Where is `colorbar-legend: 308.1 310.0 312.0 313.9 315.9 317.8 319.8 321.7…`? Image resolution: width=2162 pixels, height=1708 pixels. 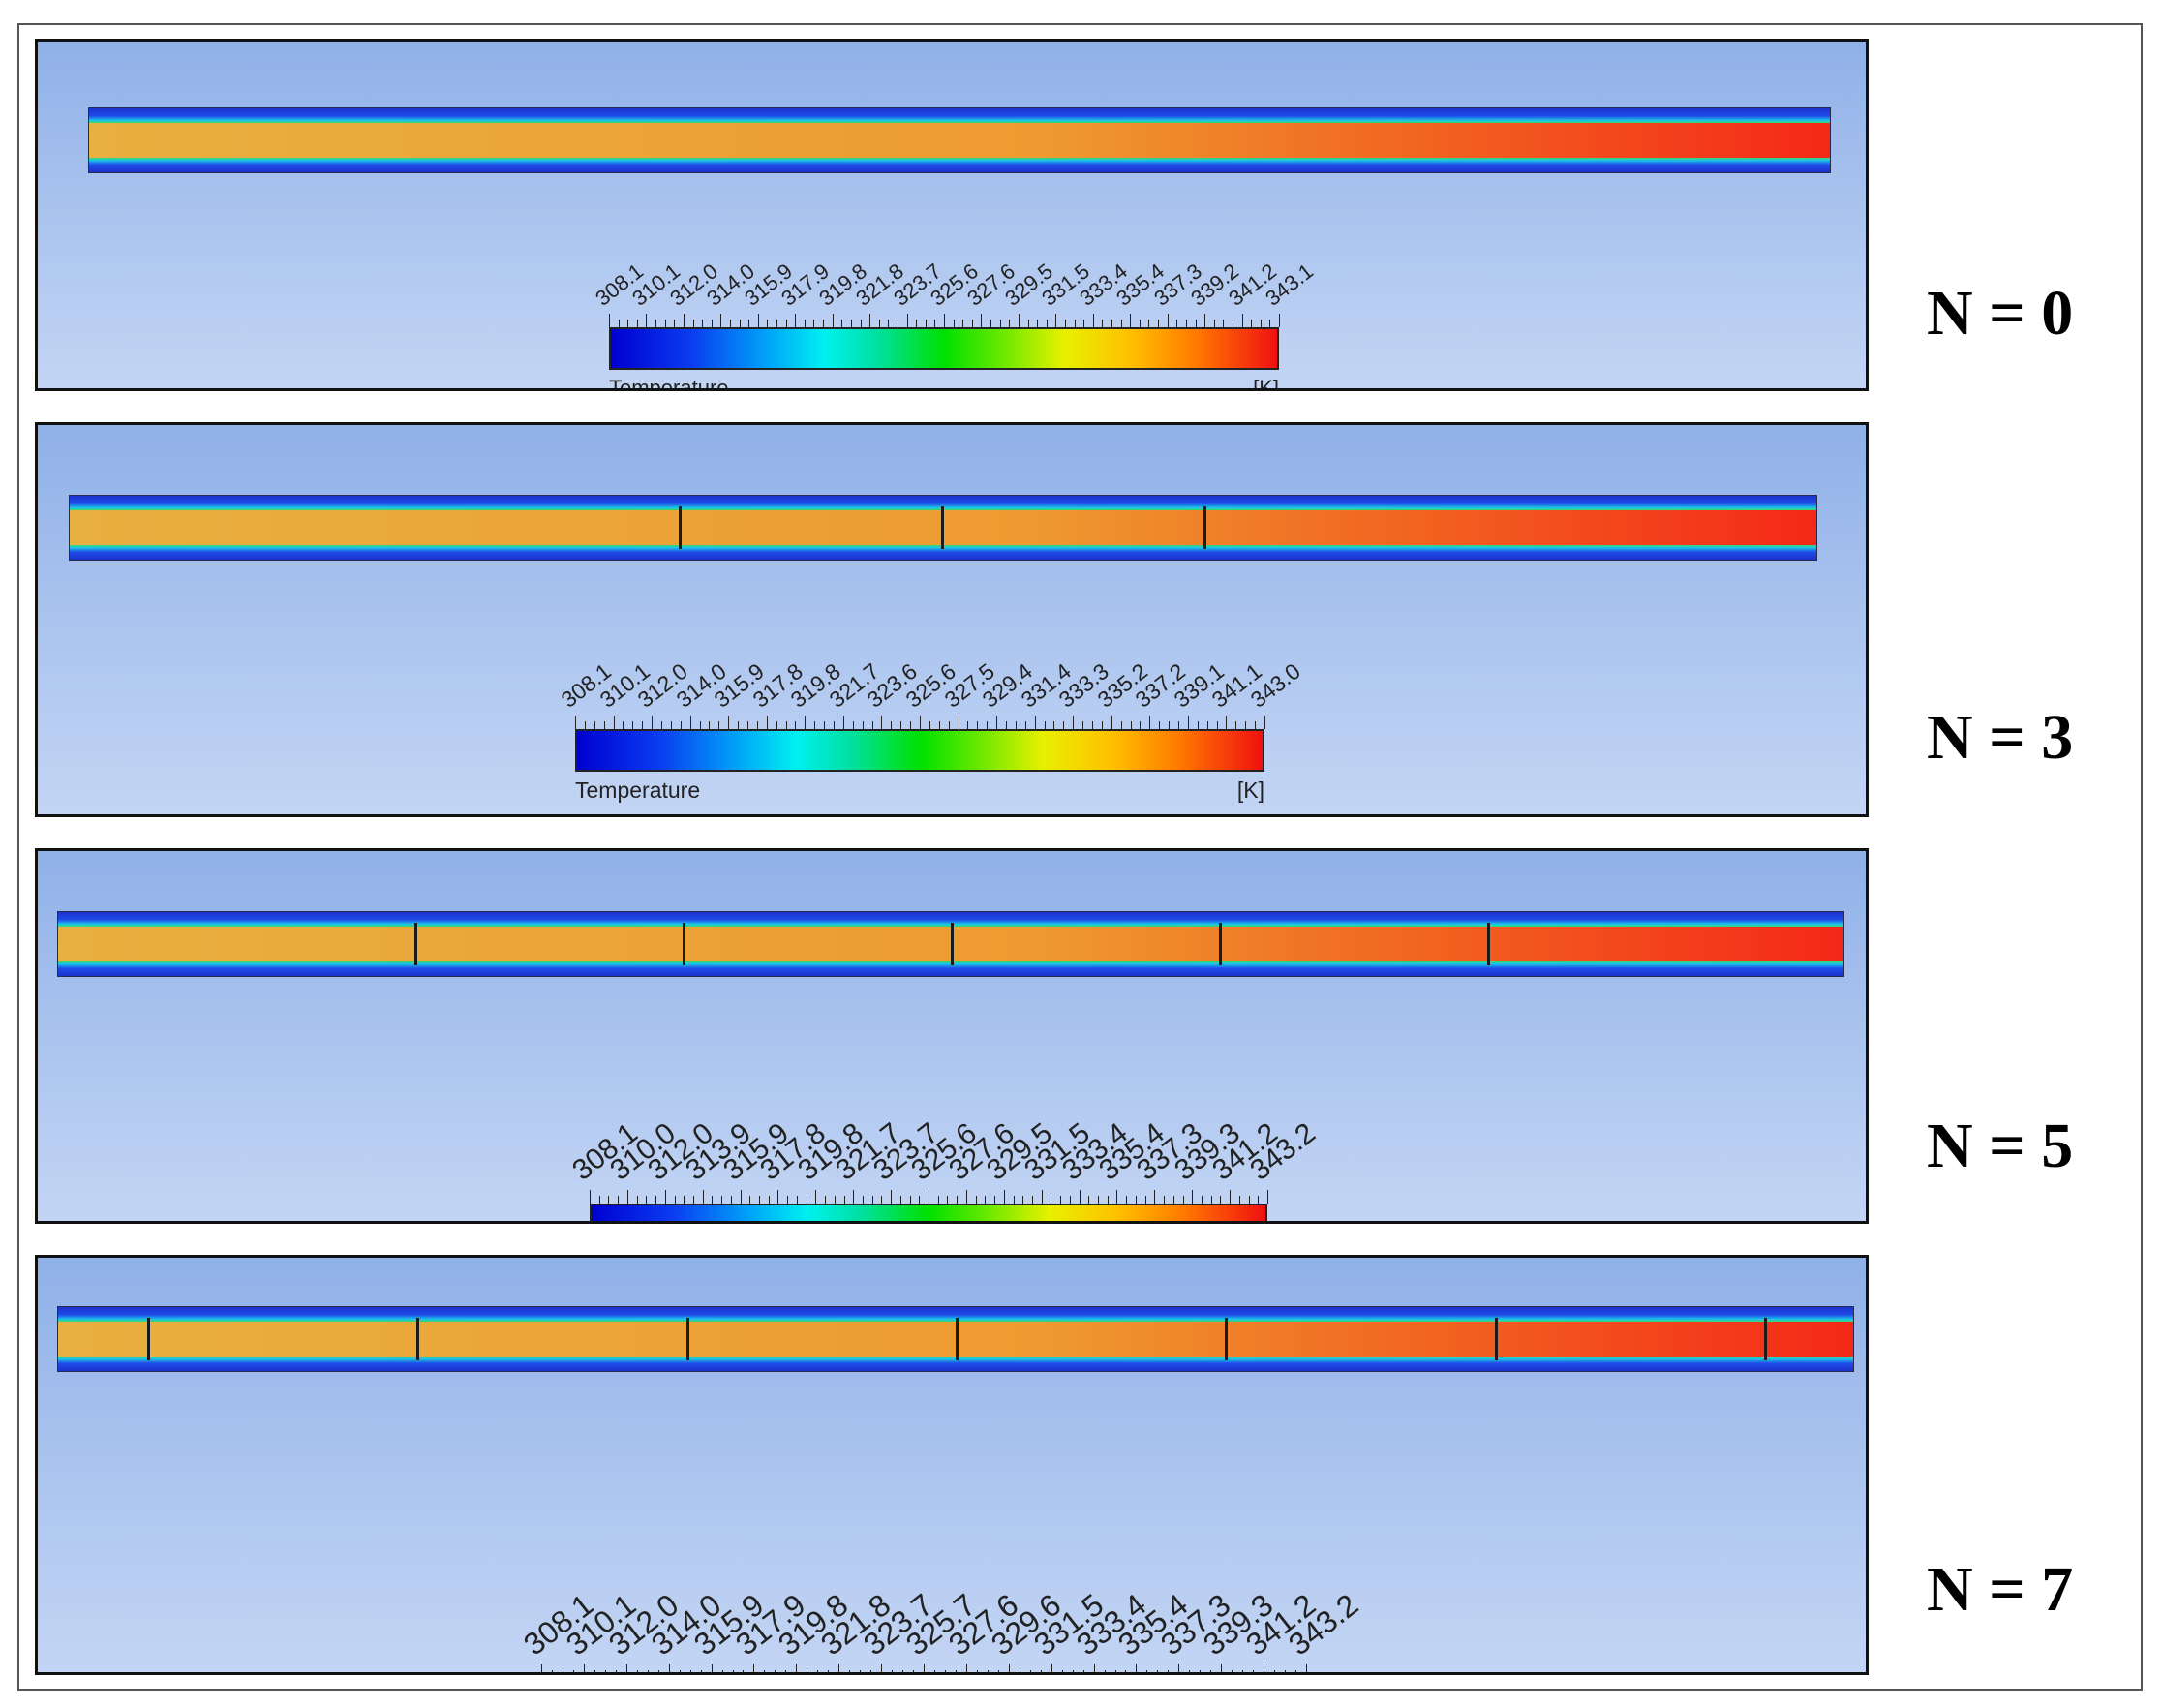 colorbar-legend: 308.1 310.0 312.0 313.9 315.9 317.8 319.8 321.7… is located at coordinates (944, 1088).